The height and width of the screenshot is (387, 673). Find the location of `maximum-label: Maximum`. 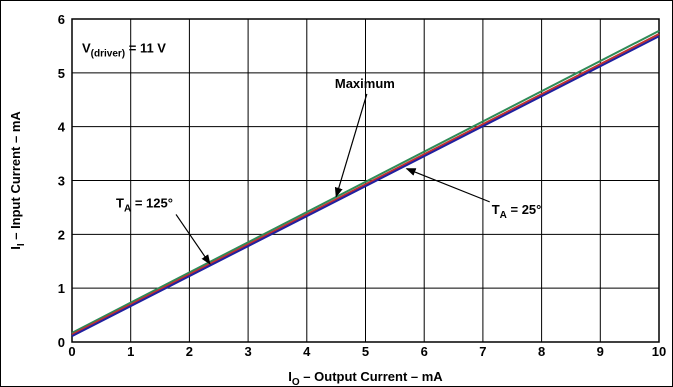

maximum-label: Maximum is located at coordinates (365, 83).